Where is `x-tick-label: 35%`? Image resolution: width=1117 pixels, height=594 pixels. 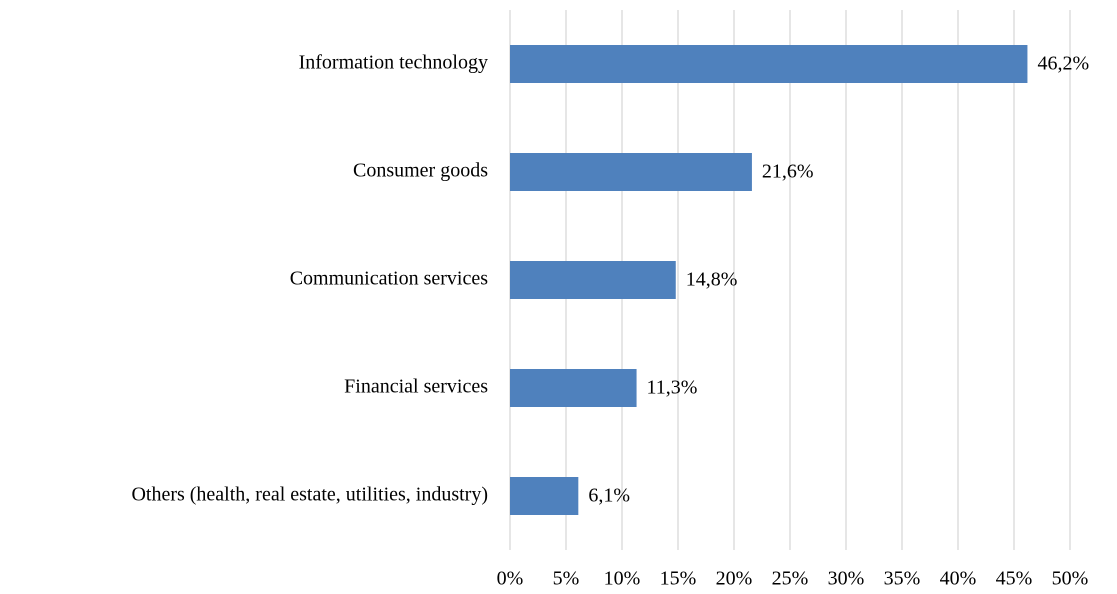 x-tick-label: 35% is located at coordinates (902, 579).